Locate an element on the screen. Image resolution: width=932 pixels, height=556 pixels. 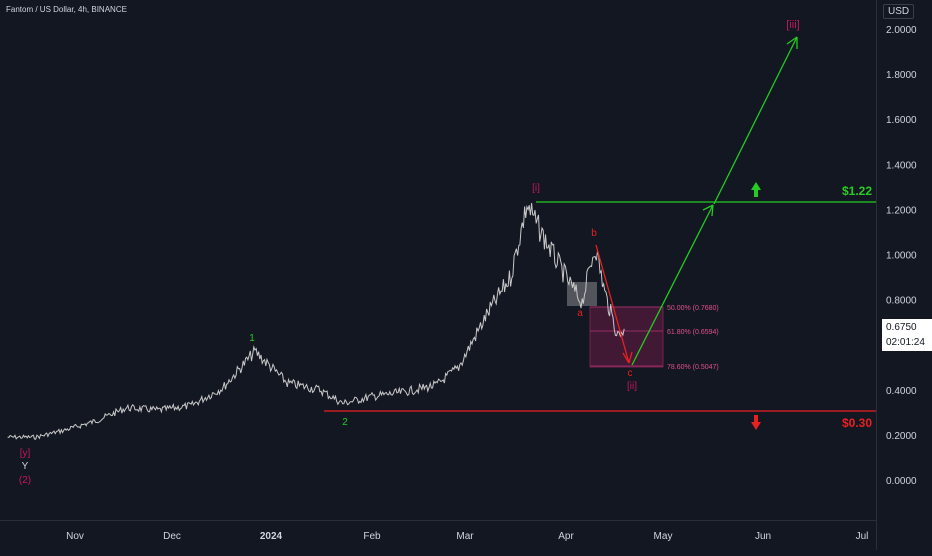
fib-50-label: 50.00% (0.7680) is located at coordinates (693, 308).